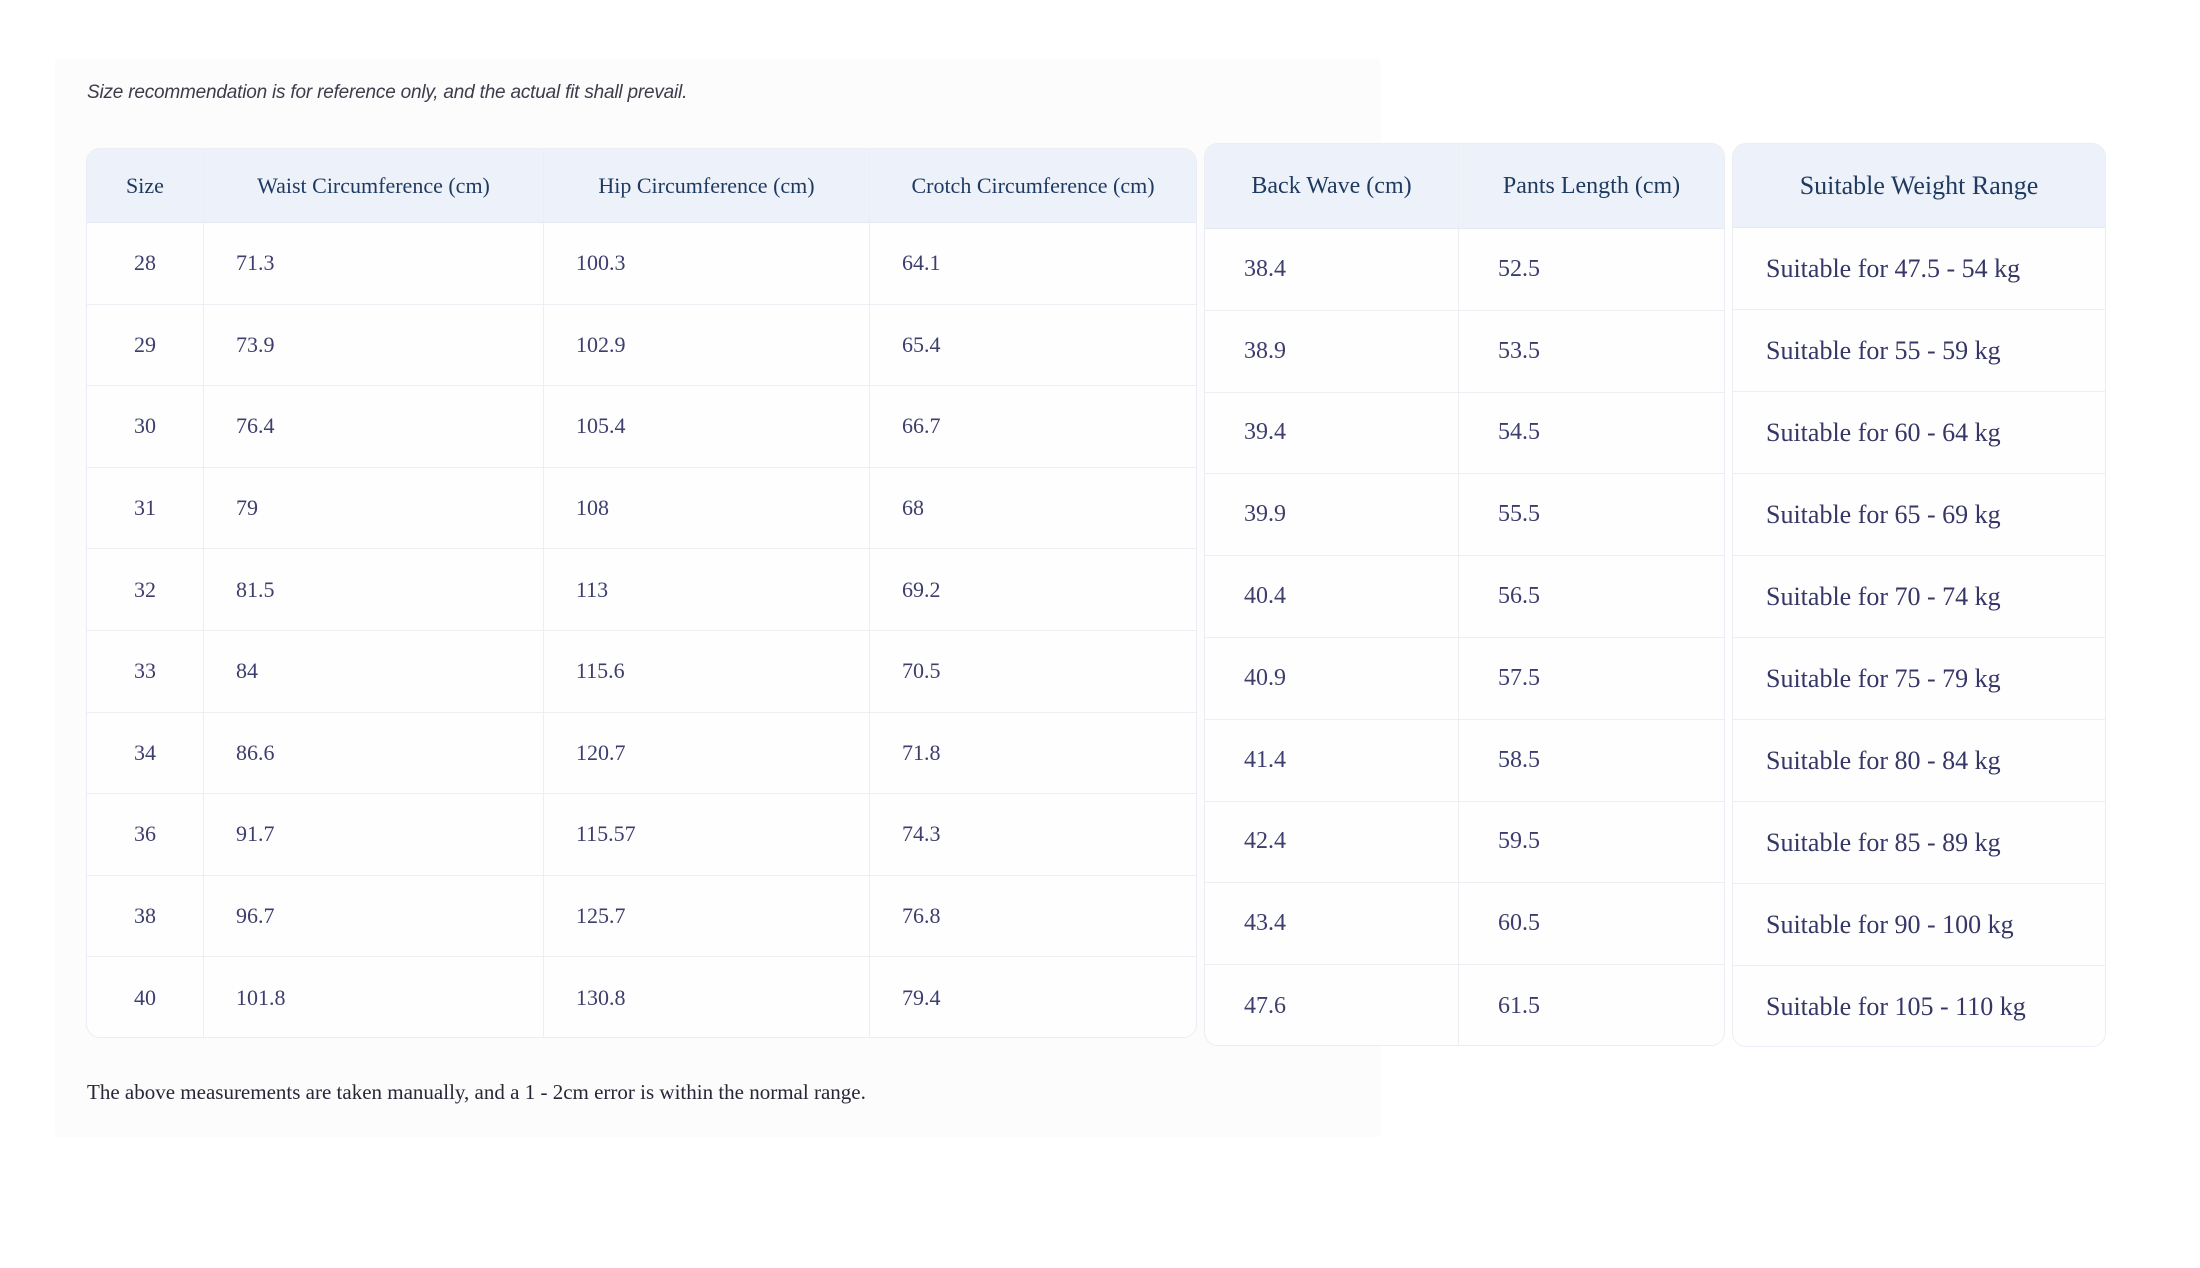 Image resolution: width=2200 pixels, height=1268 pixels. What do you see at coordinates (1519, 677) in the screenshot?
I see `table-cell: 57.5` at bounding box center [1519, 677].